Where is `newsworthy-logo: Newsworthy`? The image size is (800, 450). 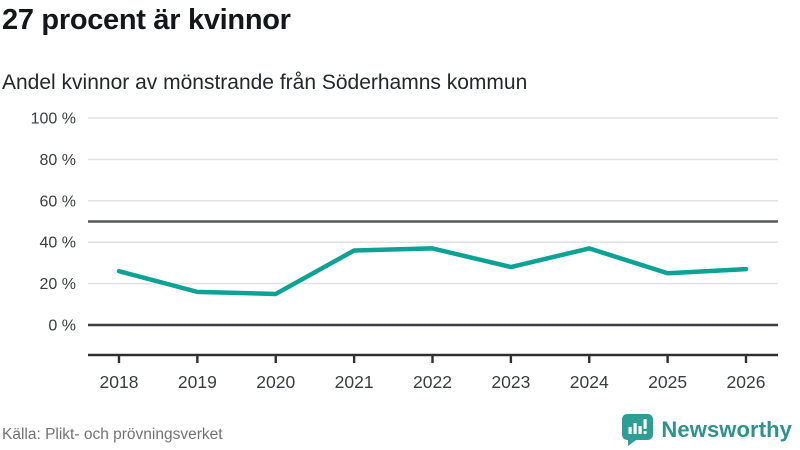 newsworthy-logo: Newsworthy is located at coordinates (707, 430).